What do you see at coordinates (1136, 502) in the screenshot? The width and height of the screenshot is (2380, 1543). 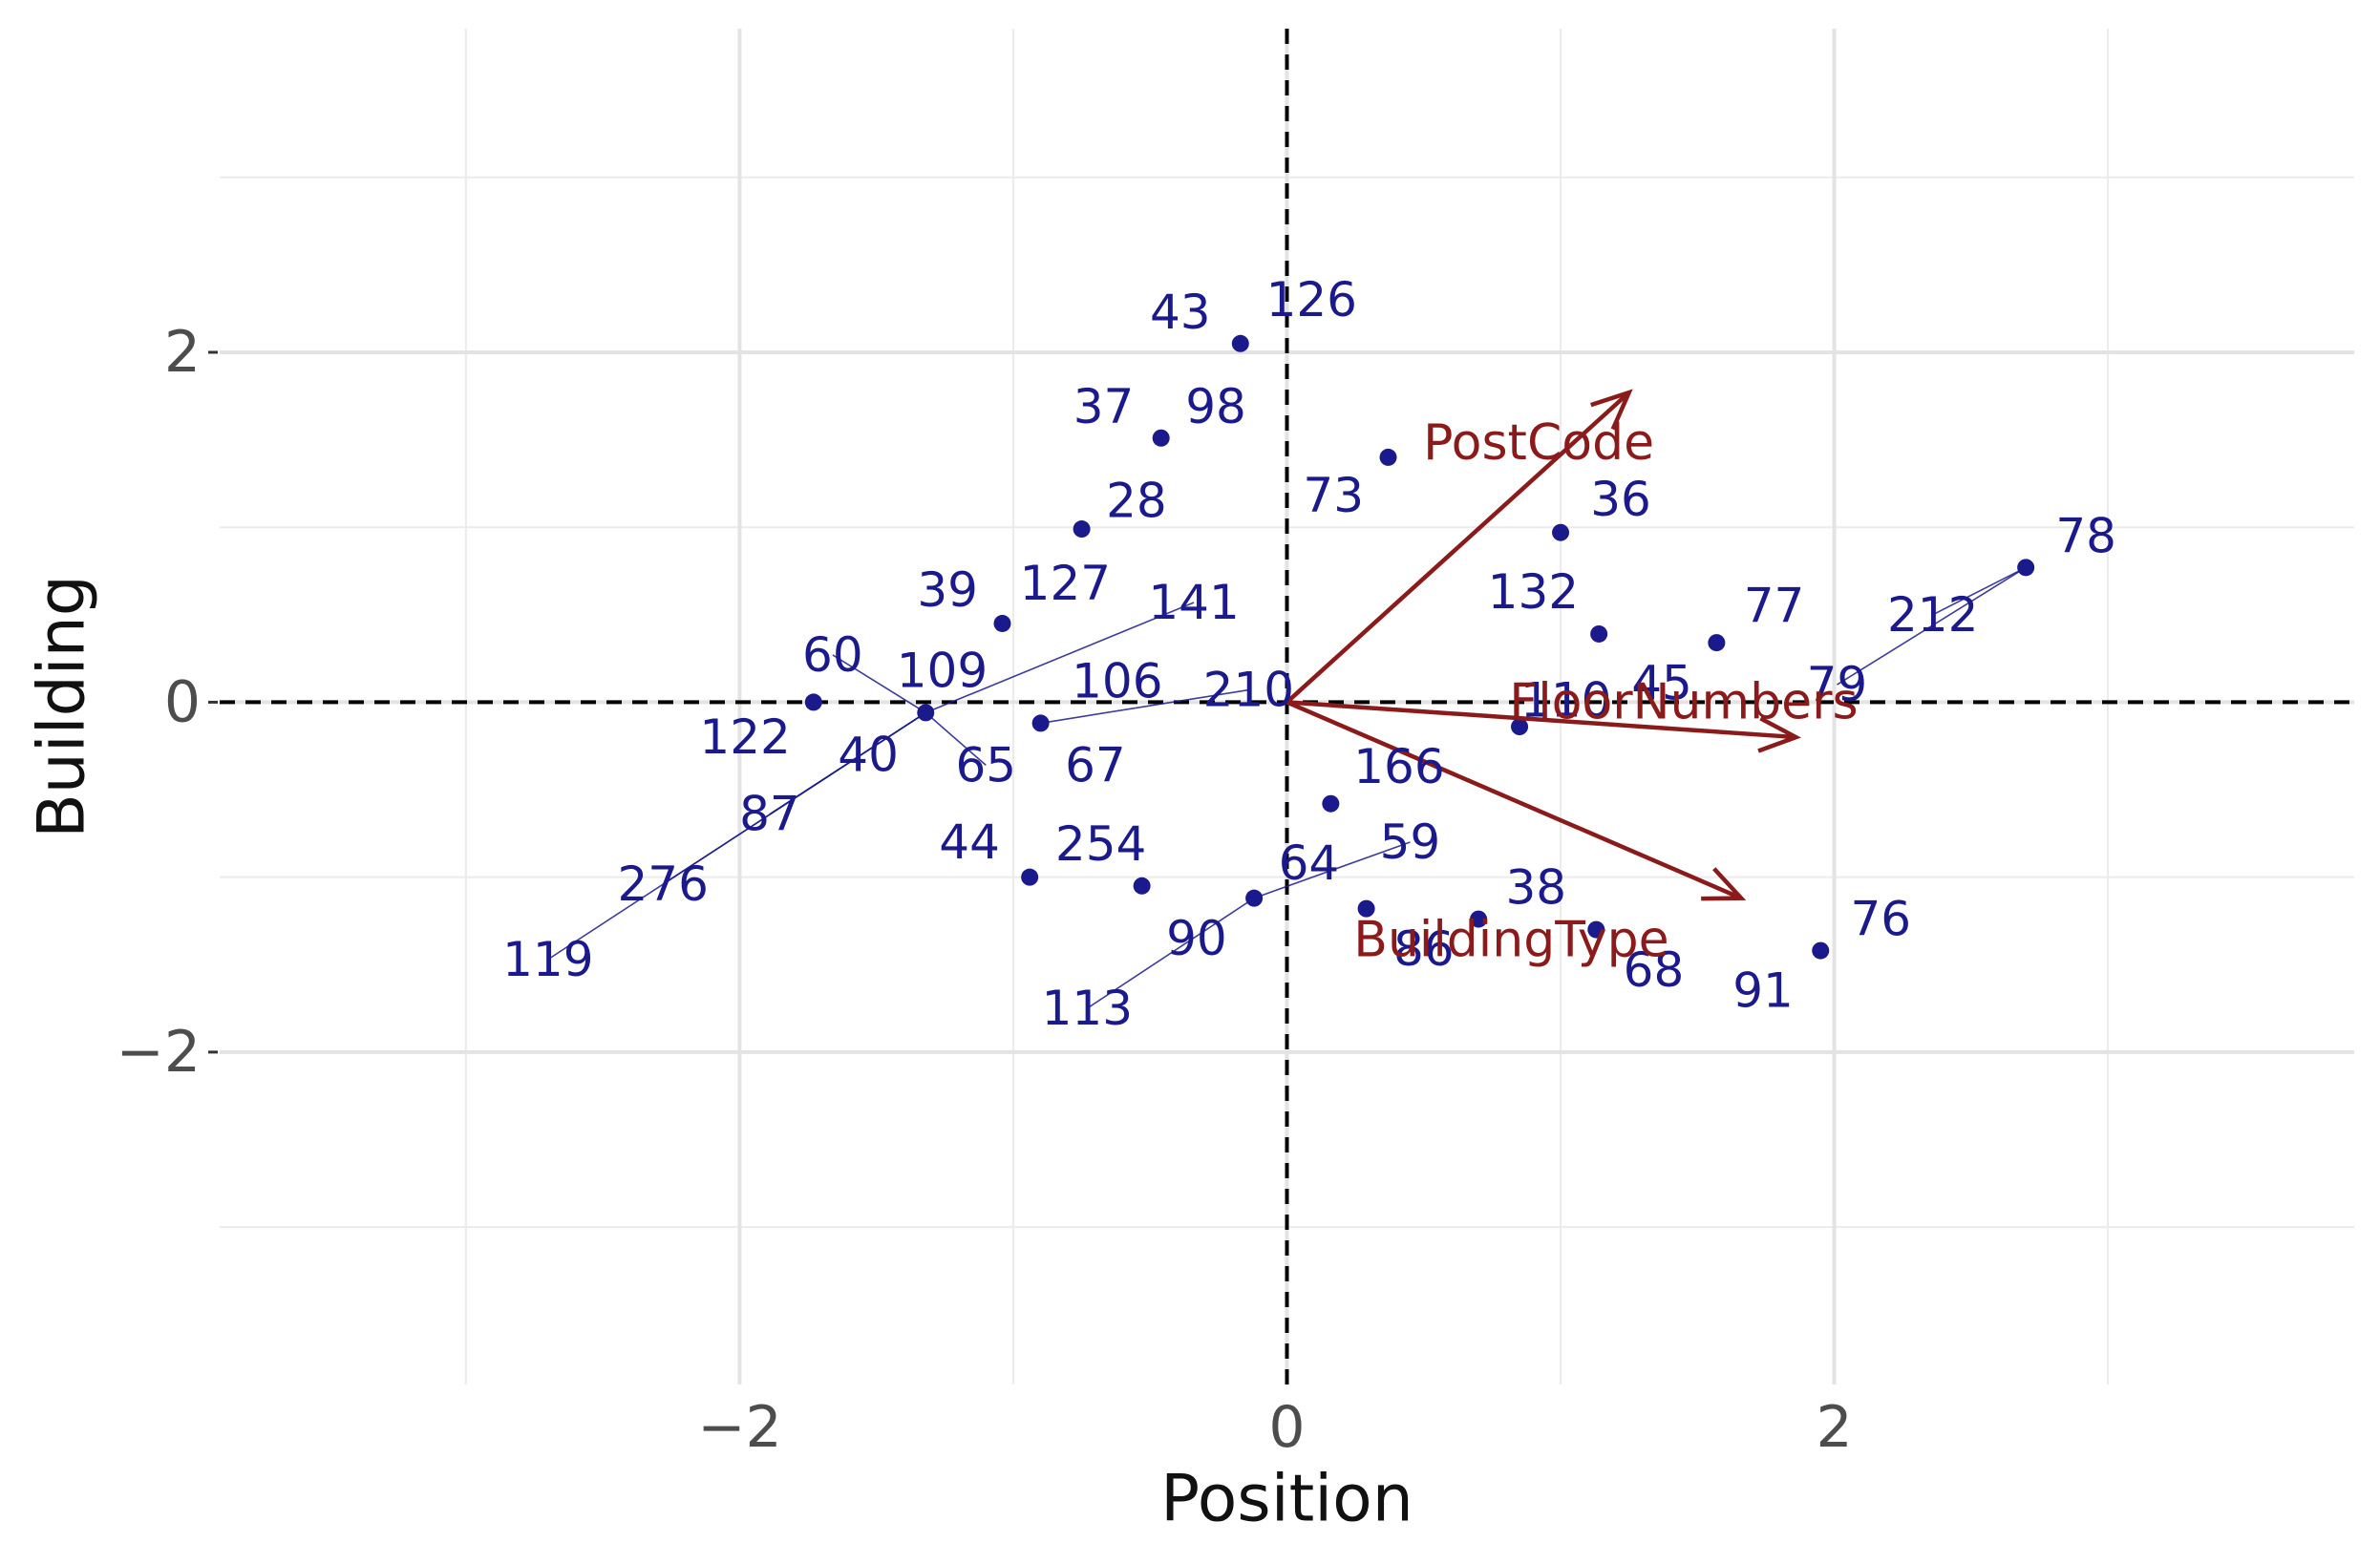 I see `point-label: 28` at bounding box center [1136, 502].